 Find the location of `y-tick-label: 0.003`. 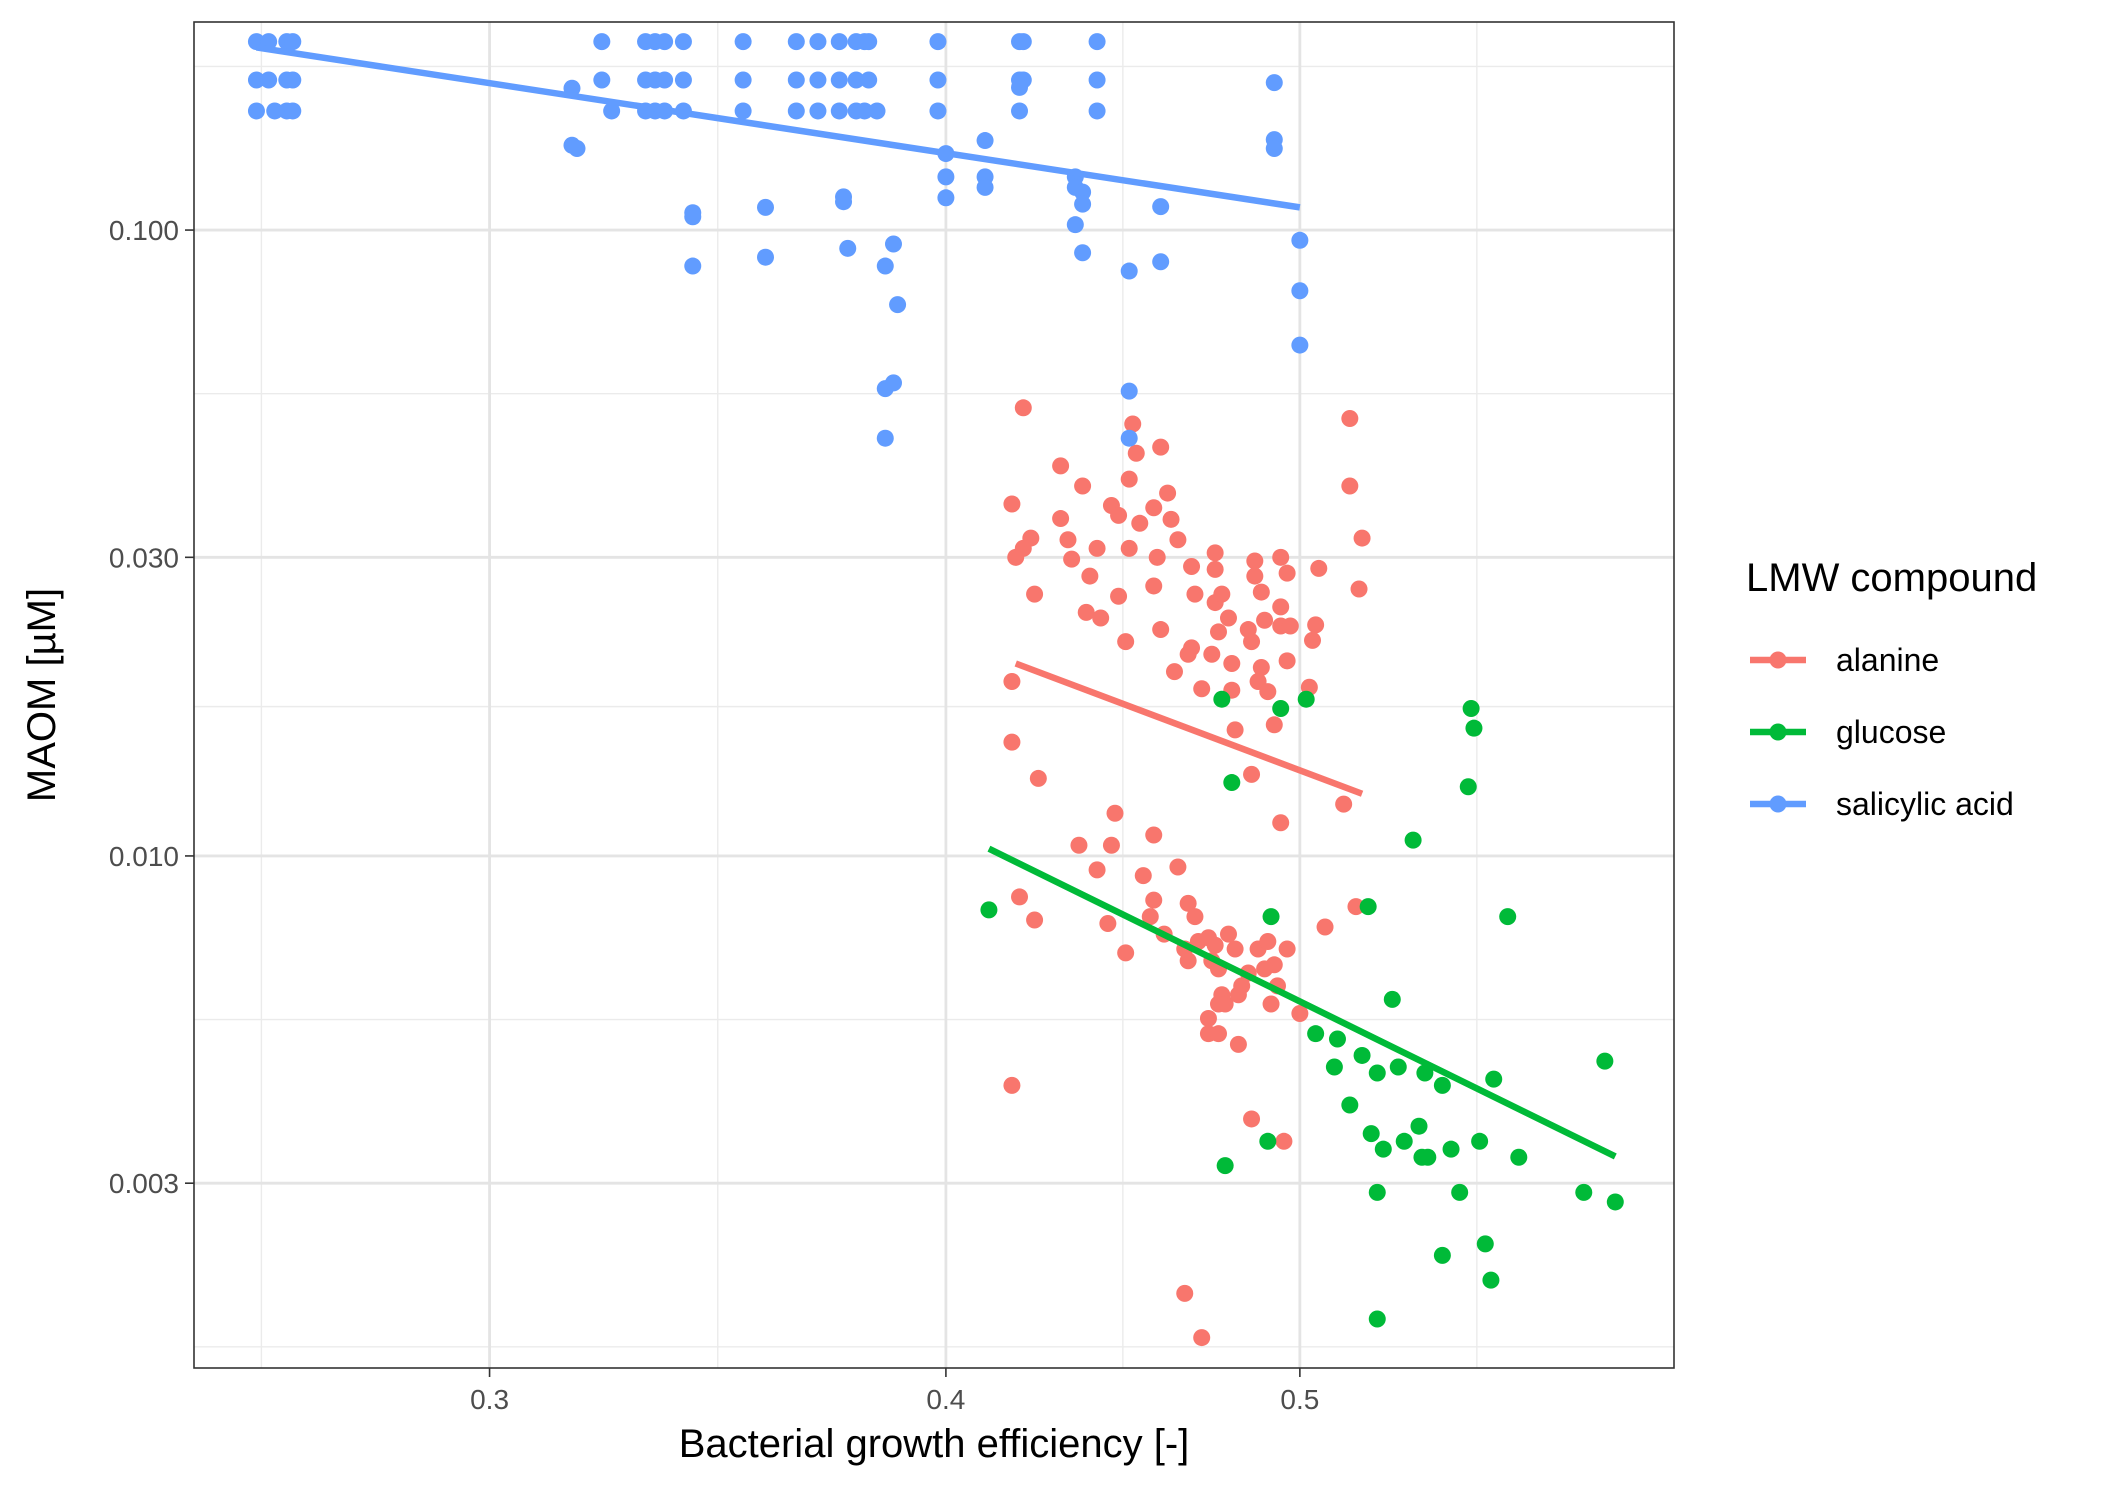

y-tick-label: 0.003 is located at coordinates (144, 1183).